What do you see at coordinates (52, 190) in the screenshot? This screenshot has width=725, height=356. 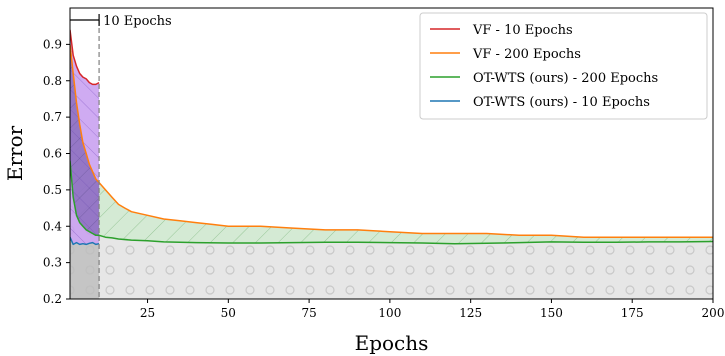 I see `y-tick-label: 0.5` at bounding box center [52, 190].